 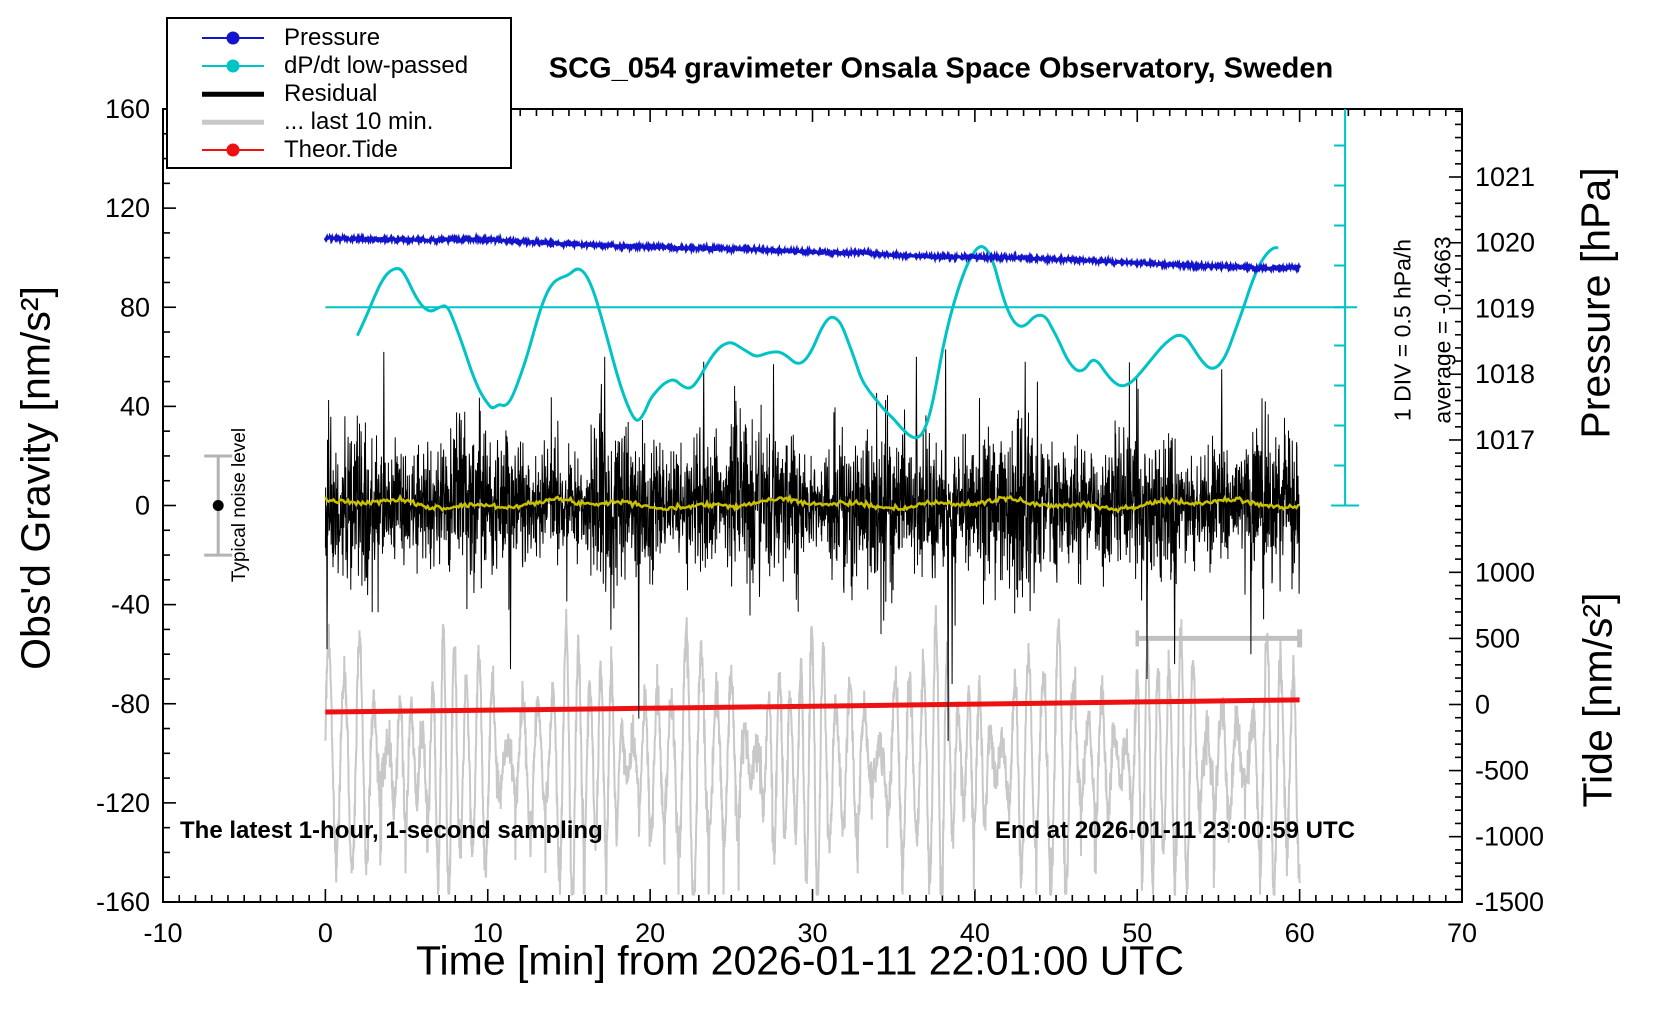 What do you see at coordinates (239, 505) in the screenshot?
I see `noise-level-annotation: Typical noise level` at bounding box center [239, 505].